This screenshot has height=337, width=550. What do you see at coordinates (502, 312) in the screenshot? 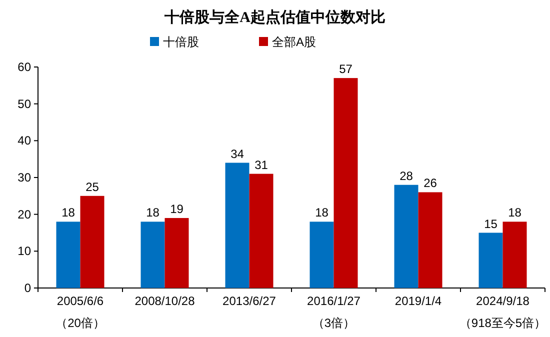
I see `x-tick-label: 2024/9/18 （918至今5倍）` at bounding box center [502, 312].